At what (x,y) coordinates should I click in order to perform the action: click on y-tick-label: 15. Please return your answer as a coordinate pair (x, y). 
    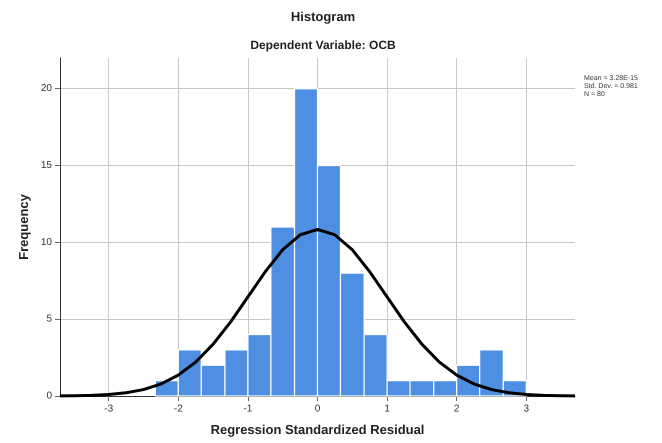
    Looking at the image, I should click on (46, 166).